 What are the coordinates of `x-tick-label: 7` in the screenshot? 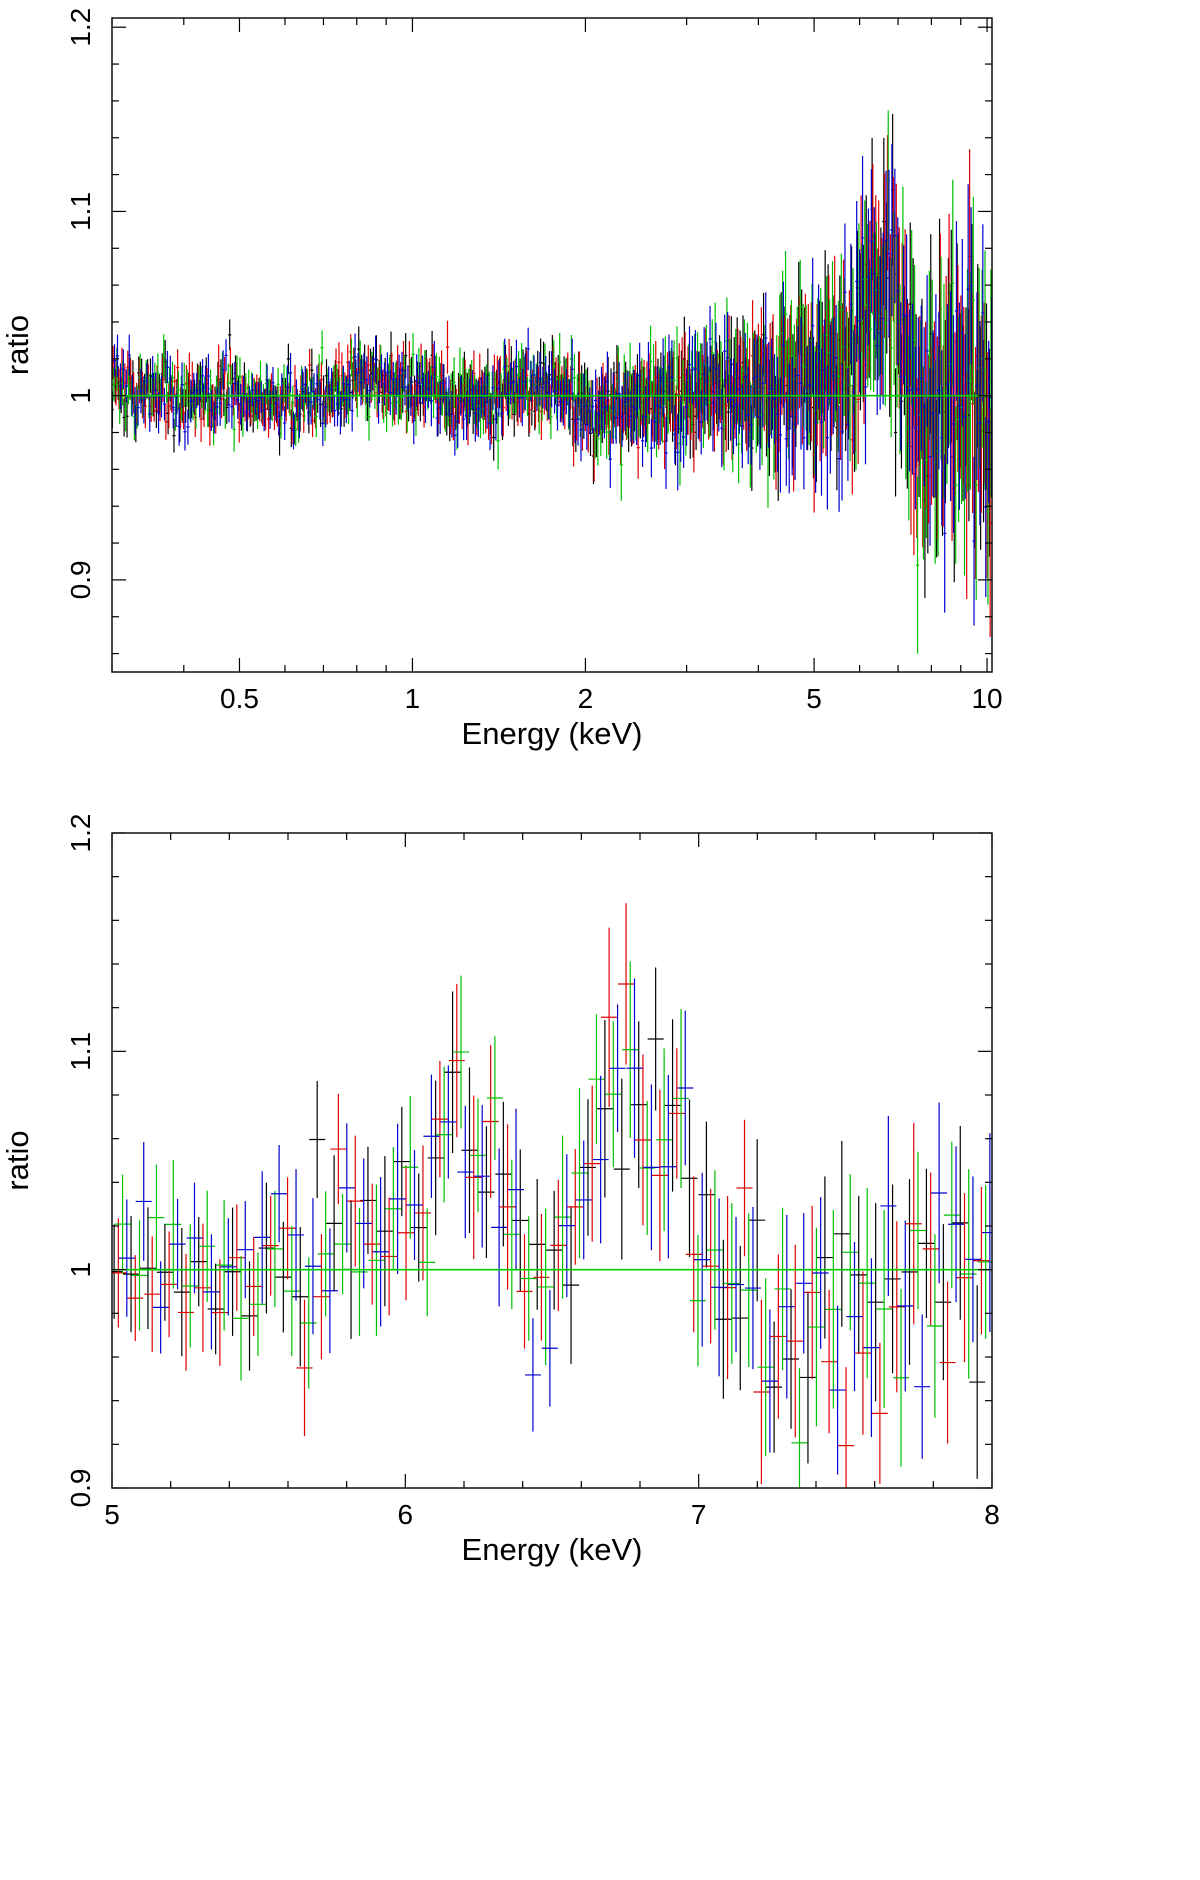 It's located at (699, 1514).